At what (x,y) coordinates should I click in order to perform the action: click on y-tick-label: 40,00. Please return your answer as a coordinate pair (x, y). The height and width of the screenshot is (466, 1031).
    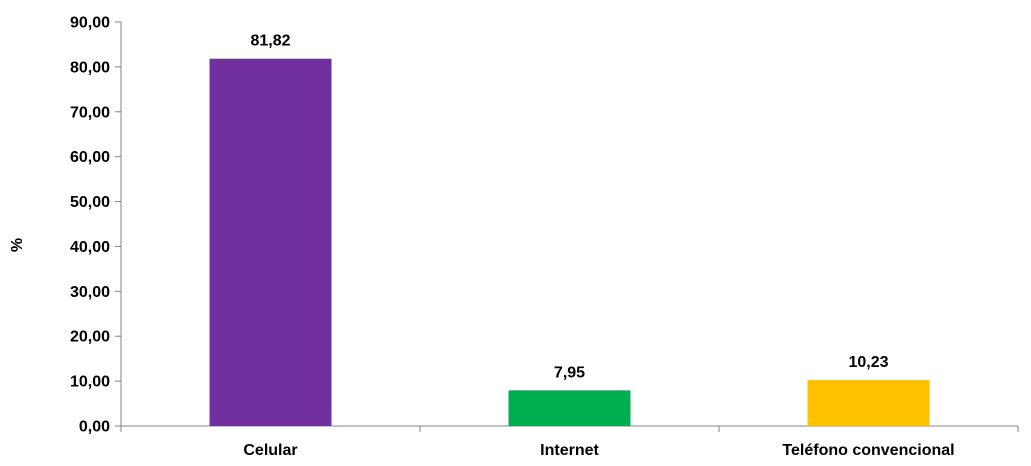
    Looking at the image, I should click on (90, 247).